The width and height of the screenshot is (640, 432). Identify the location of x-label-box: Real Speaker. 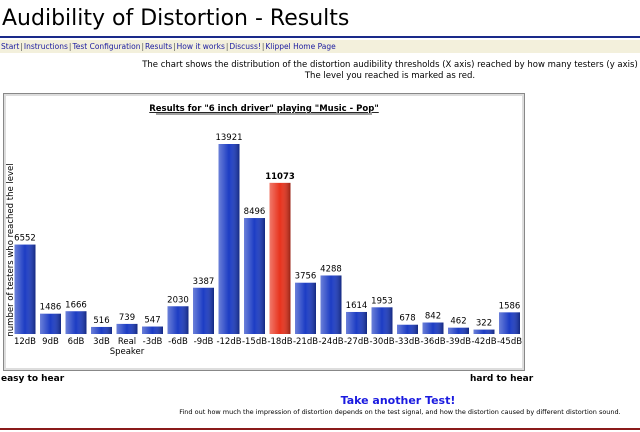
(127, 347).